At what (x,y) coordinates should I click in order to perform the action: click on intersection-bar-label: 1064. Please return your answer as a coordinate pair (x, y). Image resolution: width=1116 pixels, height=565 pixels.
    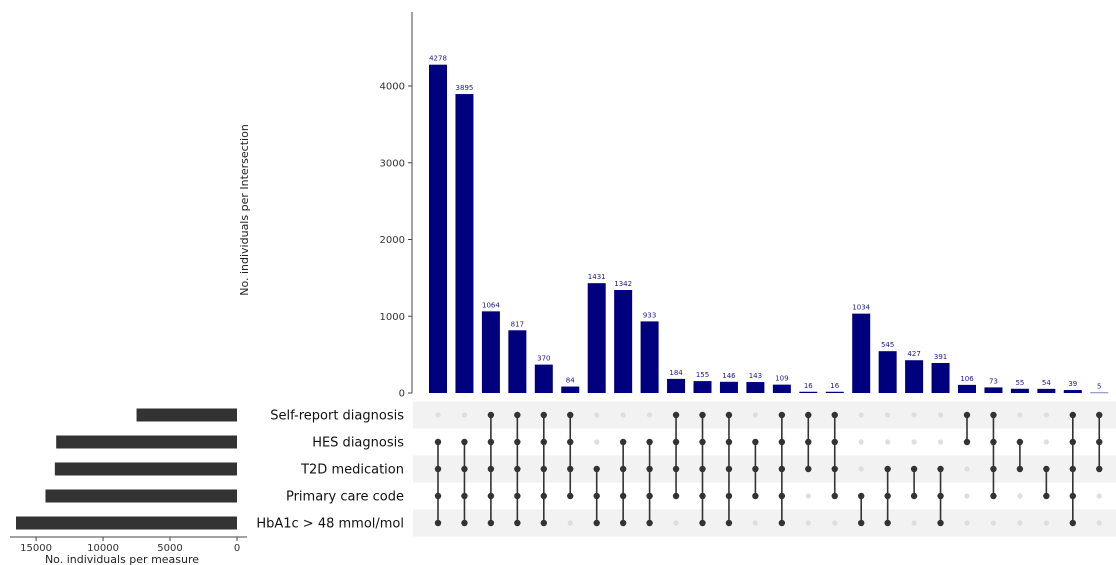
    Looking at the image, I should click on (491, 305).